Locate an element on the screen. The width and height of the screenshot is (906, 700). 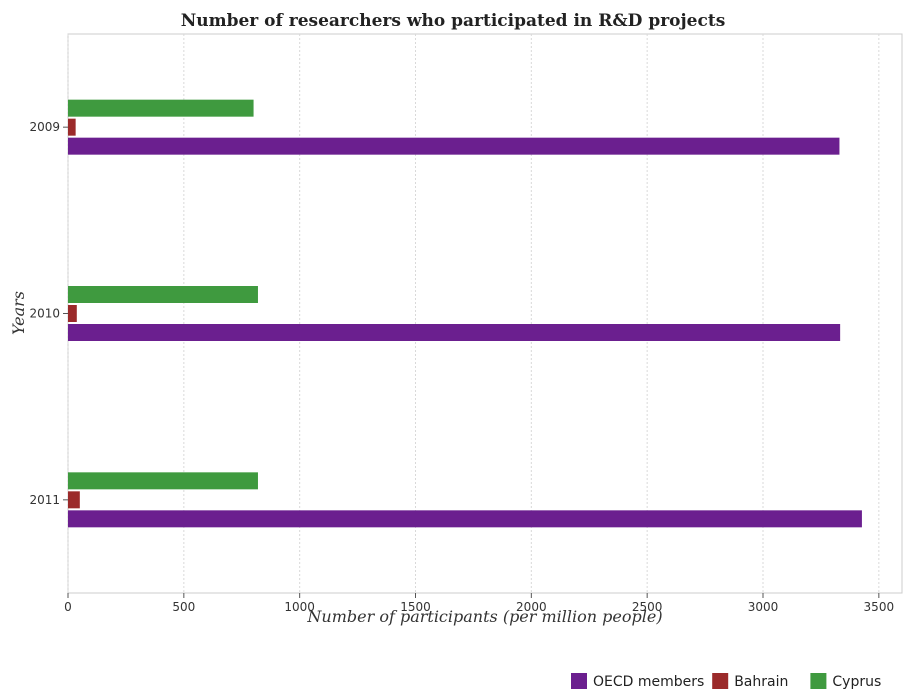
legend-label: Bahrain is located at coordinates (761, 682).